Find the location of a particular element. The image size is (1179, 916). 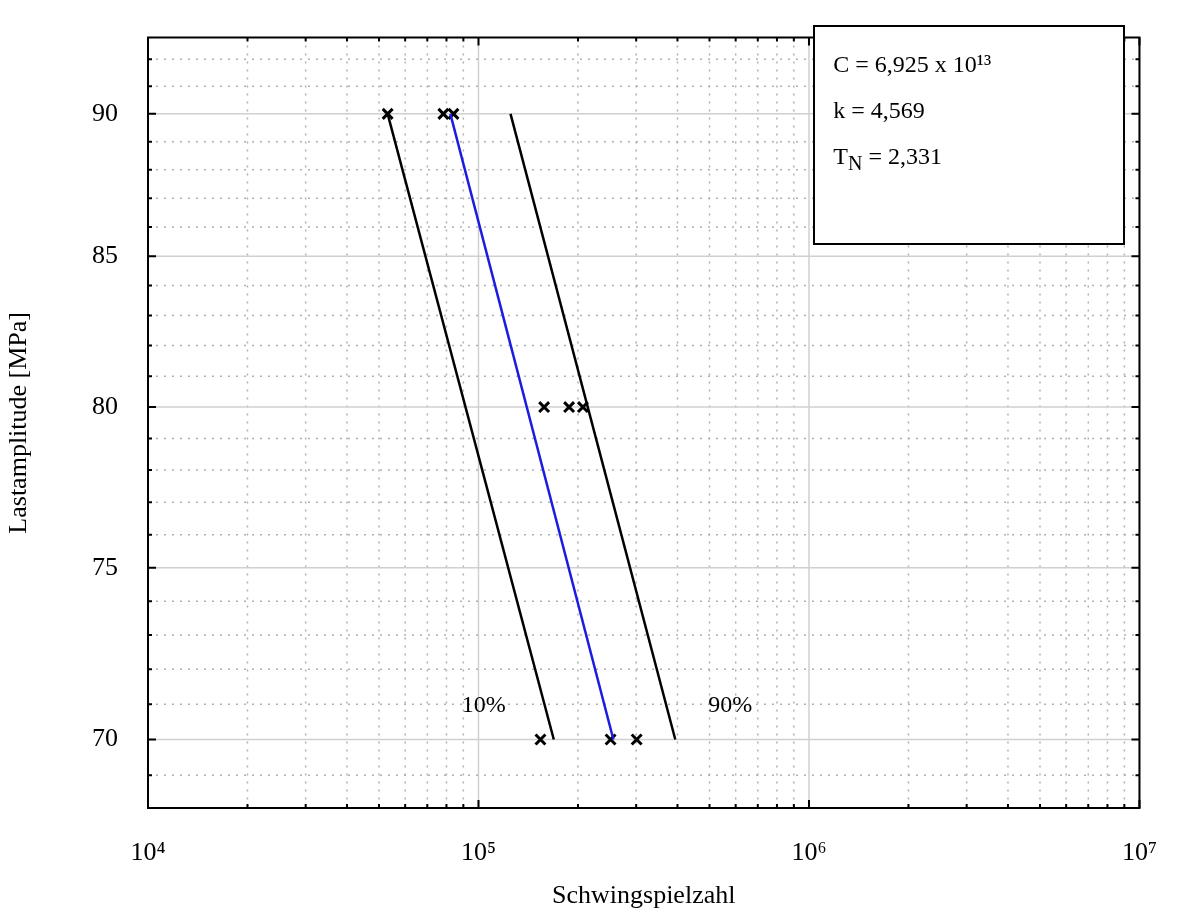

annotation: 10% is located at coordinates (483, 703).